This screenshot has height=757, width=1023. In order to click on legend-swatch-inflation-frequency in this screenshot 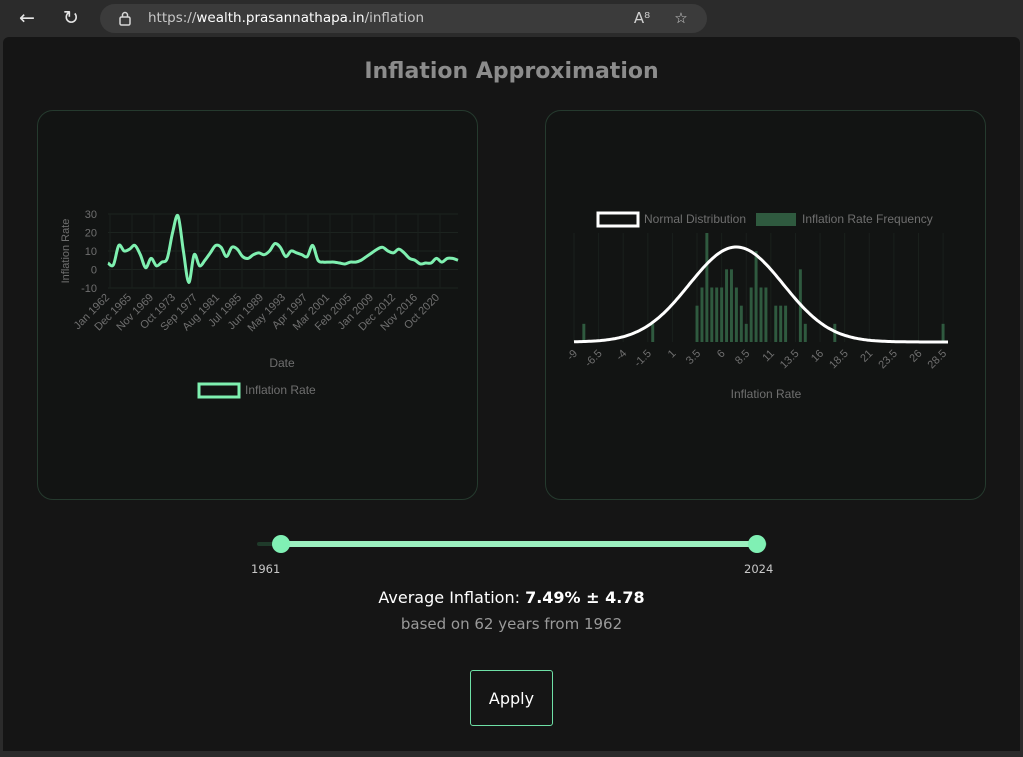, I will do `click(776, 219)`.